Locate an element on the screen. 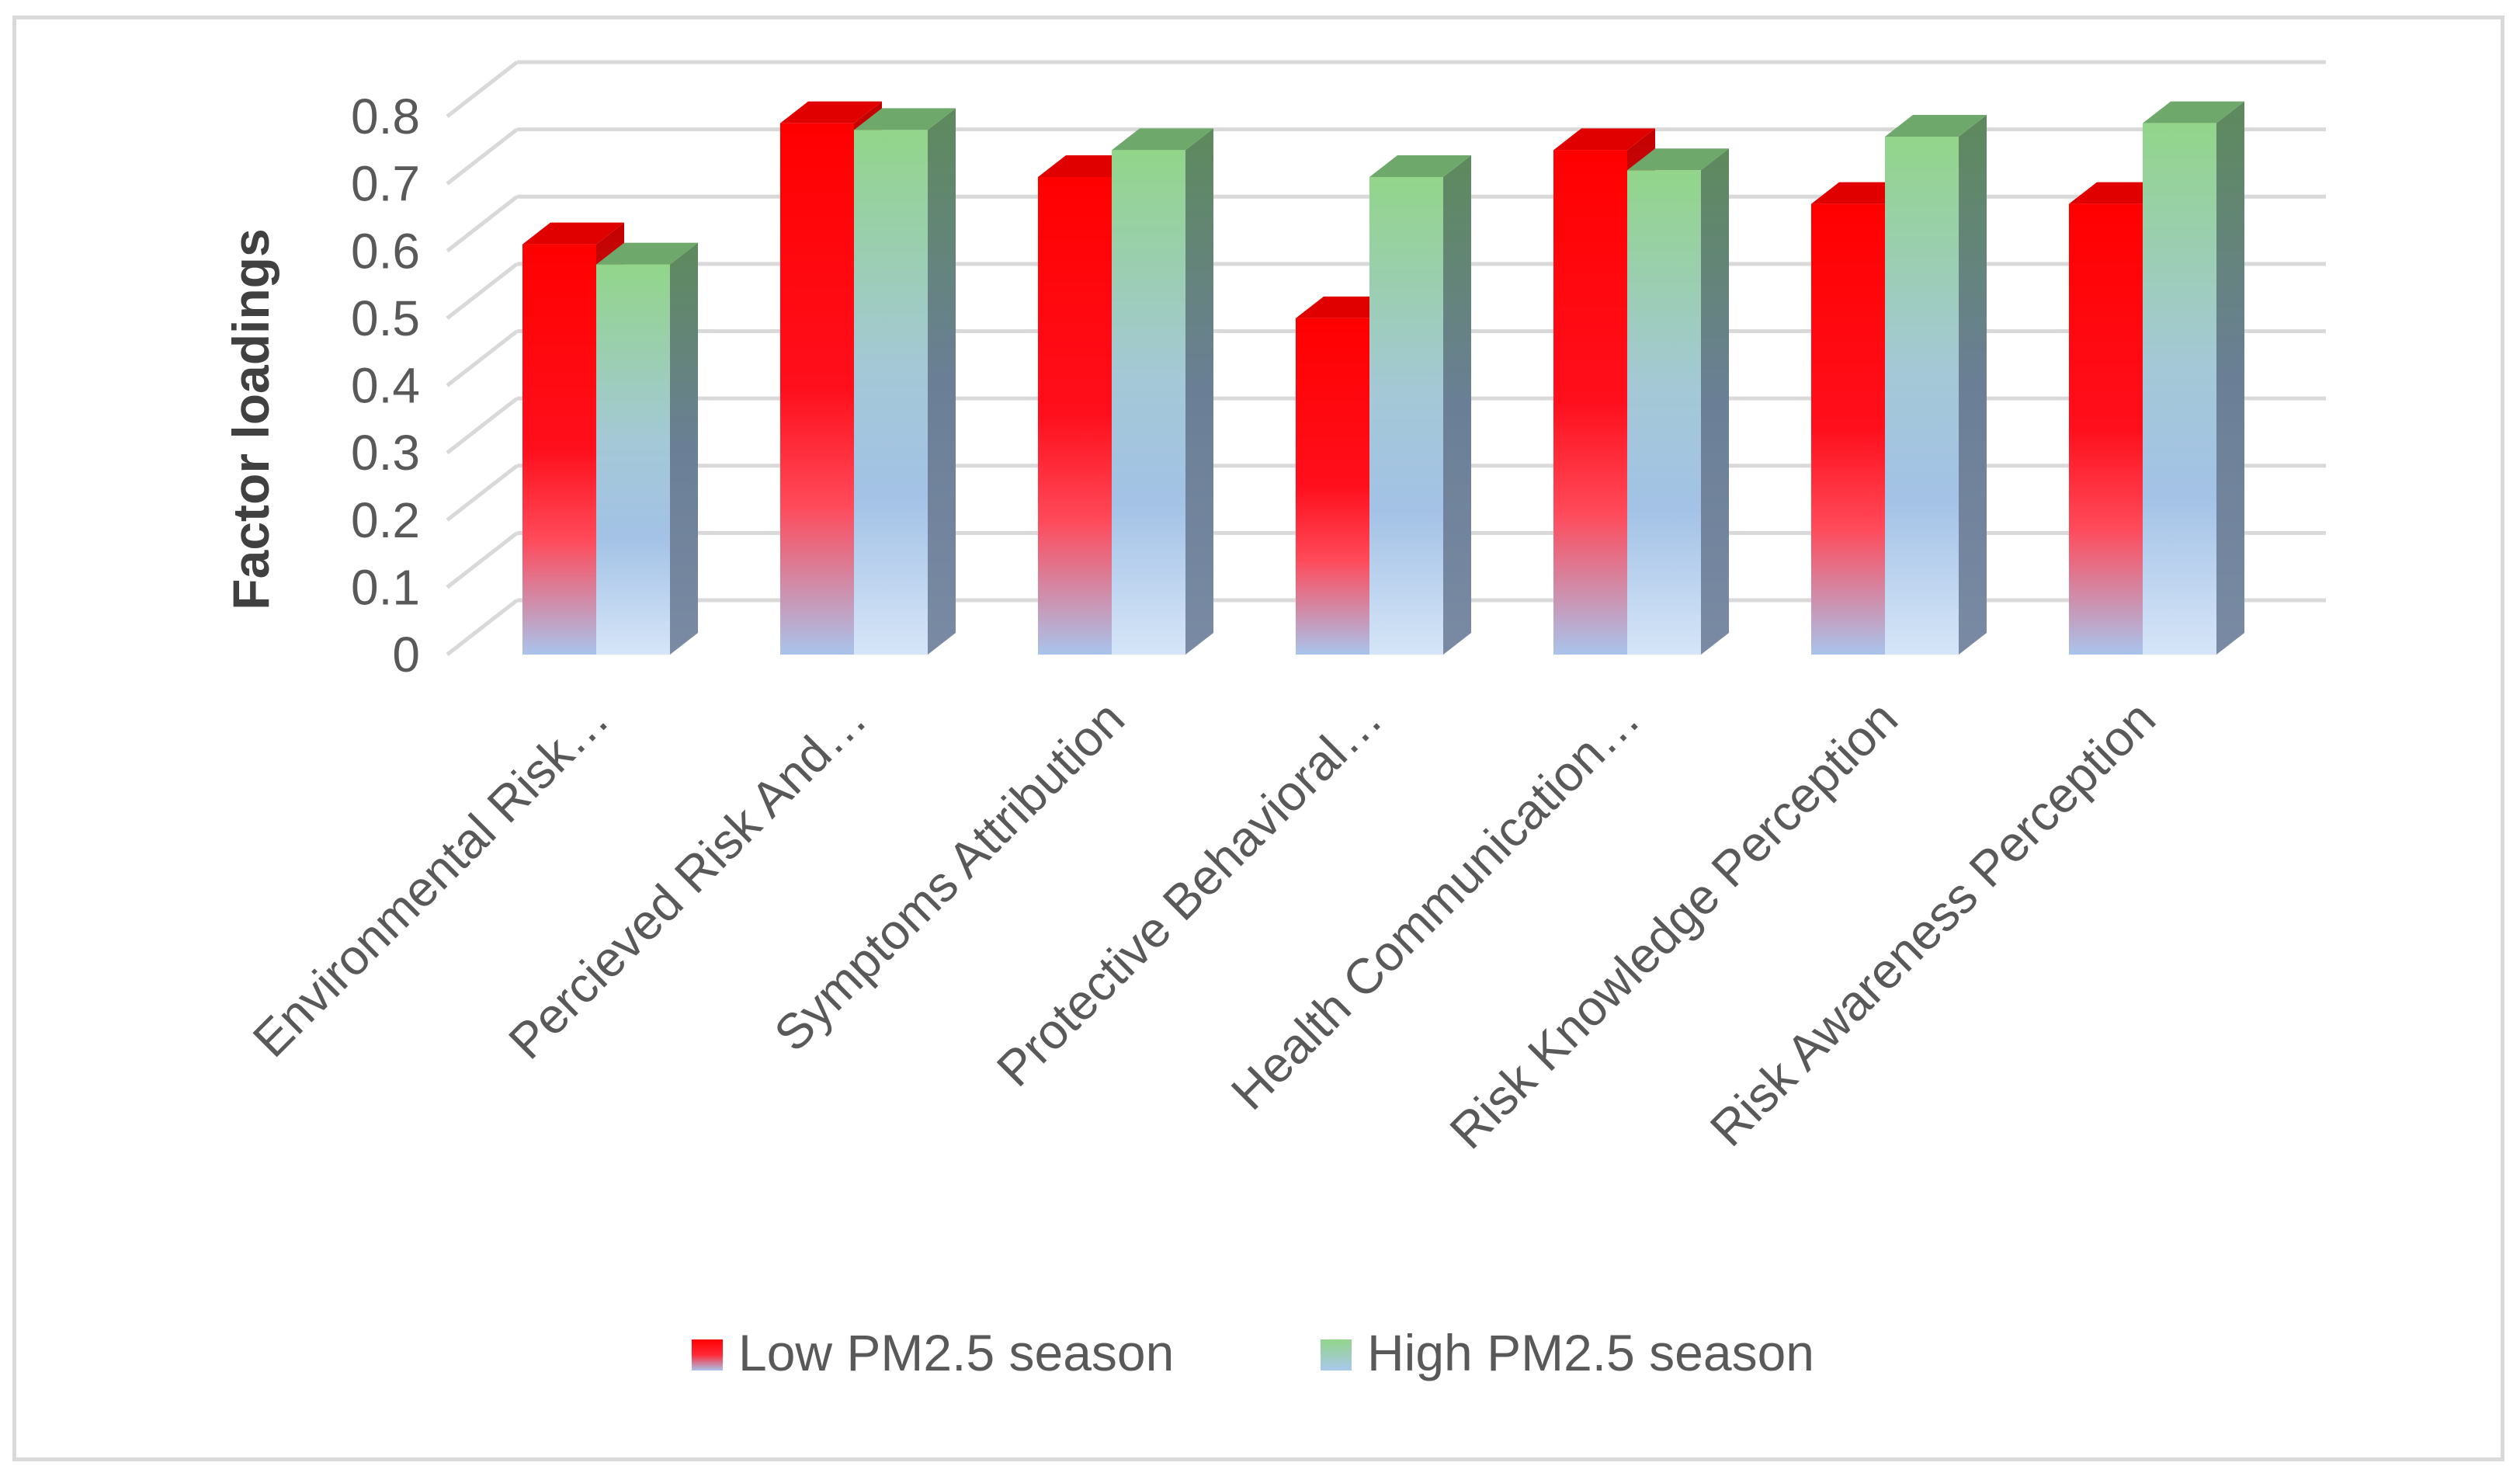 The image size is (2520, 1480). legend-label-low: Low PM2.5 season is located at coordinates (956, 1353).